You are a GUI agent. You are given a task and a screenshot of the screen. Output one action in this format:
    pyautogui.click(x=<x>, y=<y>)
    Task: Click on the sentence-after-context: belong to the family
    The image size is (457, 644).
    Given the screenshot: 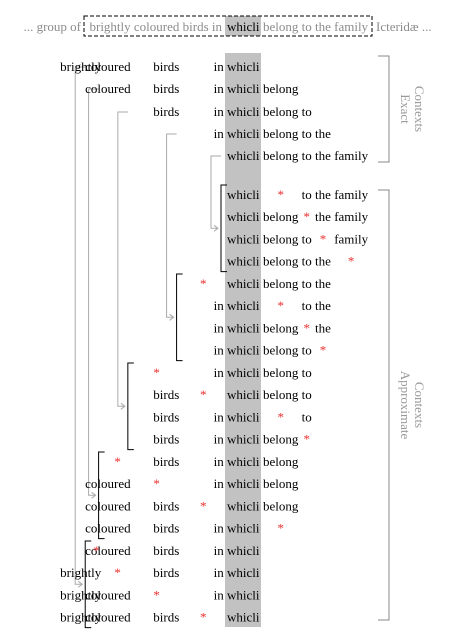 What is the action you would take?
    pyautogui.click(x=316, y=26)
    